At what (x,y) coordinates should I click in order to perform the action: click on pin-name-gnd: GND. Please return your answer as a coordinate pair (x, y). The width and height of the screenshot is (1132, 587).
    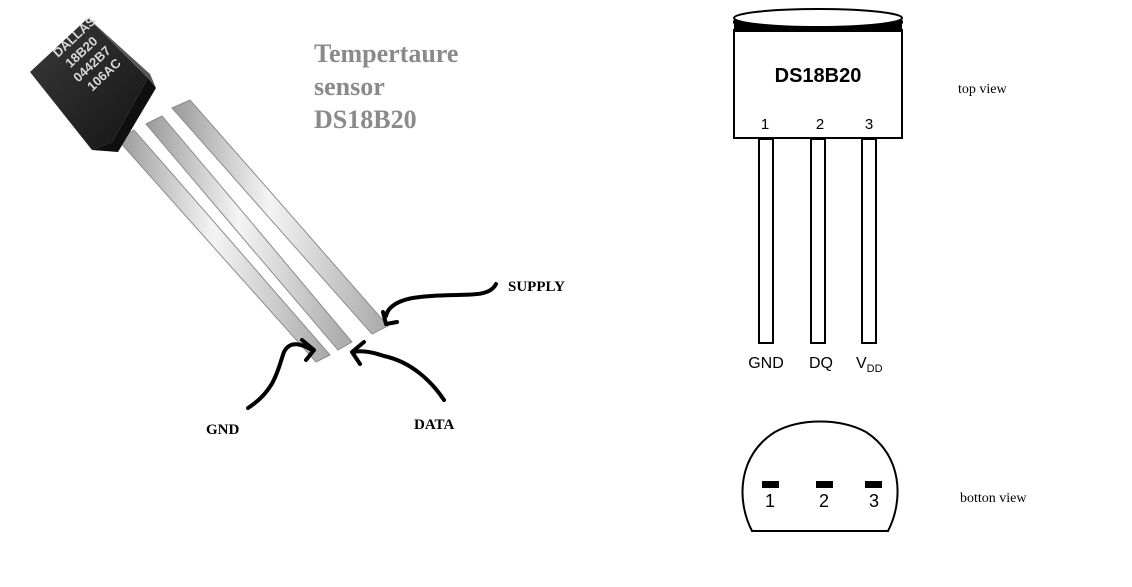
    Looking at the image, I should click on (766, 363).